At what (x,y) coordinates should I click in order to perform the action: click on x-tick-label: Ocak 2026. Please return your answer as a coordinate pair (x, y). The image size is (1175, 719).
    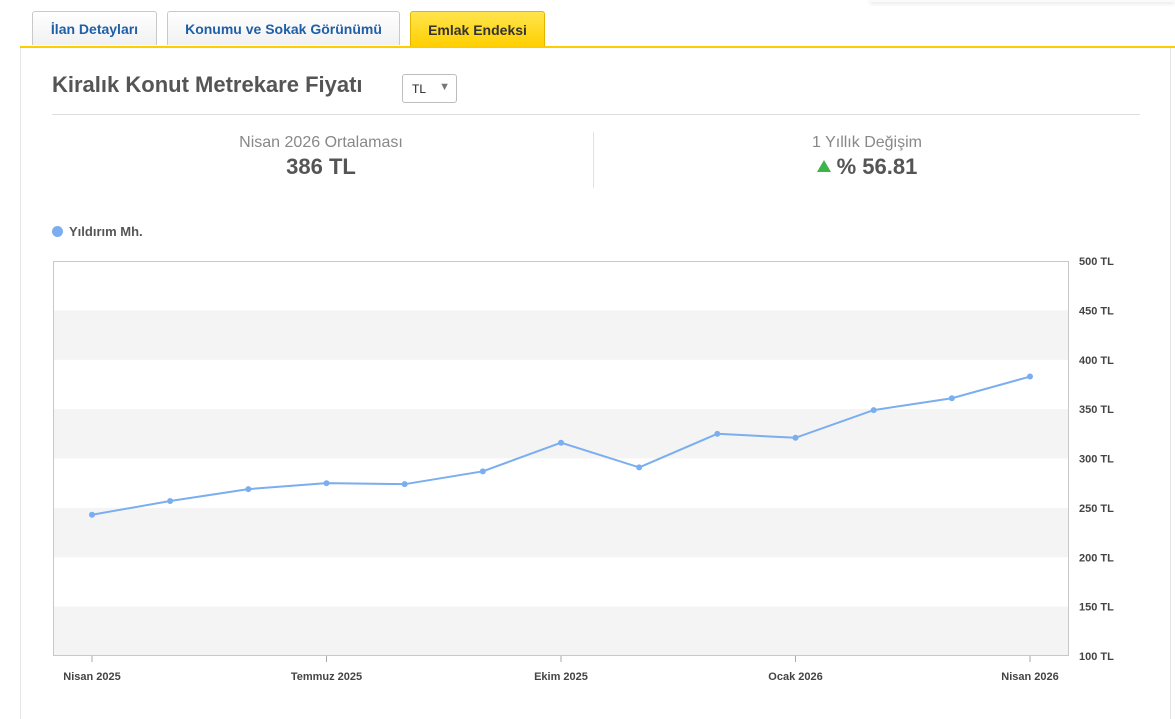
    Looking at the image, I should click on (795, 677).